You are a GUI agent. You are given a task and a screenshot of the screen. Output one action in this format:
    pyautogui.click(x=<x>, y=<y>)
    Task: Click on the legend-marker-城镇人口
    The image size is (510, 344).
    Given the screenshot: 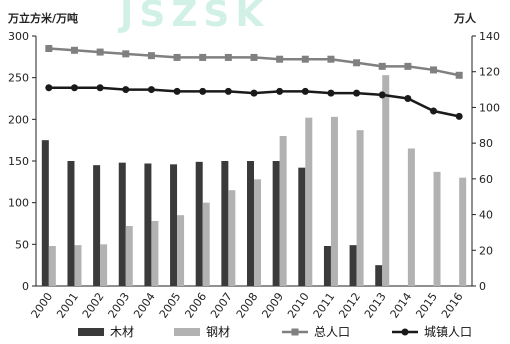 What is the action you would take?
    pyautogui.click(x=405, y=332)
    